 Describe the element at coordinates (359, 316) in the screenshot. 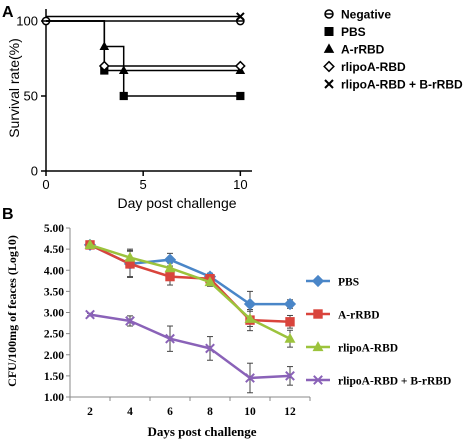

I see `panel-b-legend-label-a-rrbd: A-rRBD` at that location.